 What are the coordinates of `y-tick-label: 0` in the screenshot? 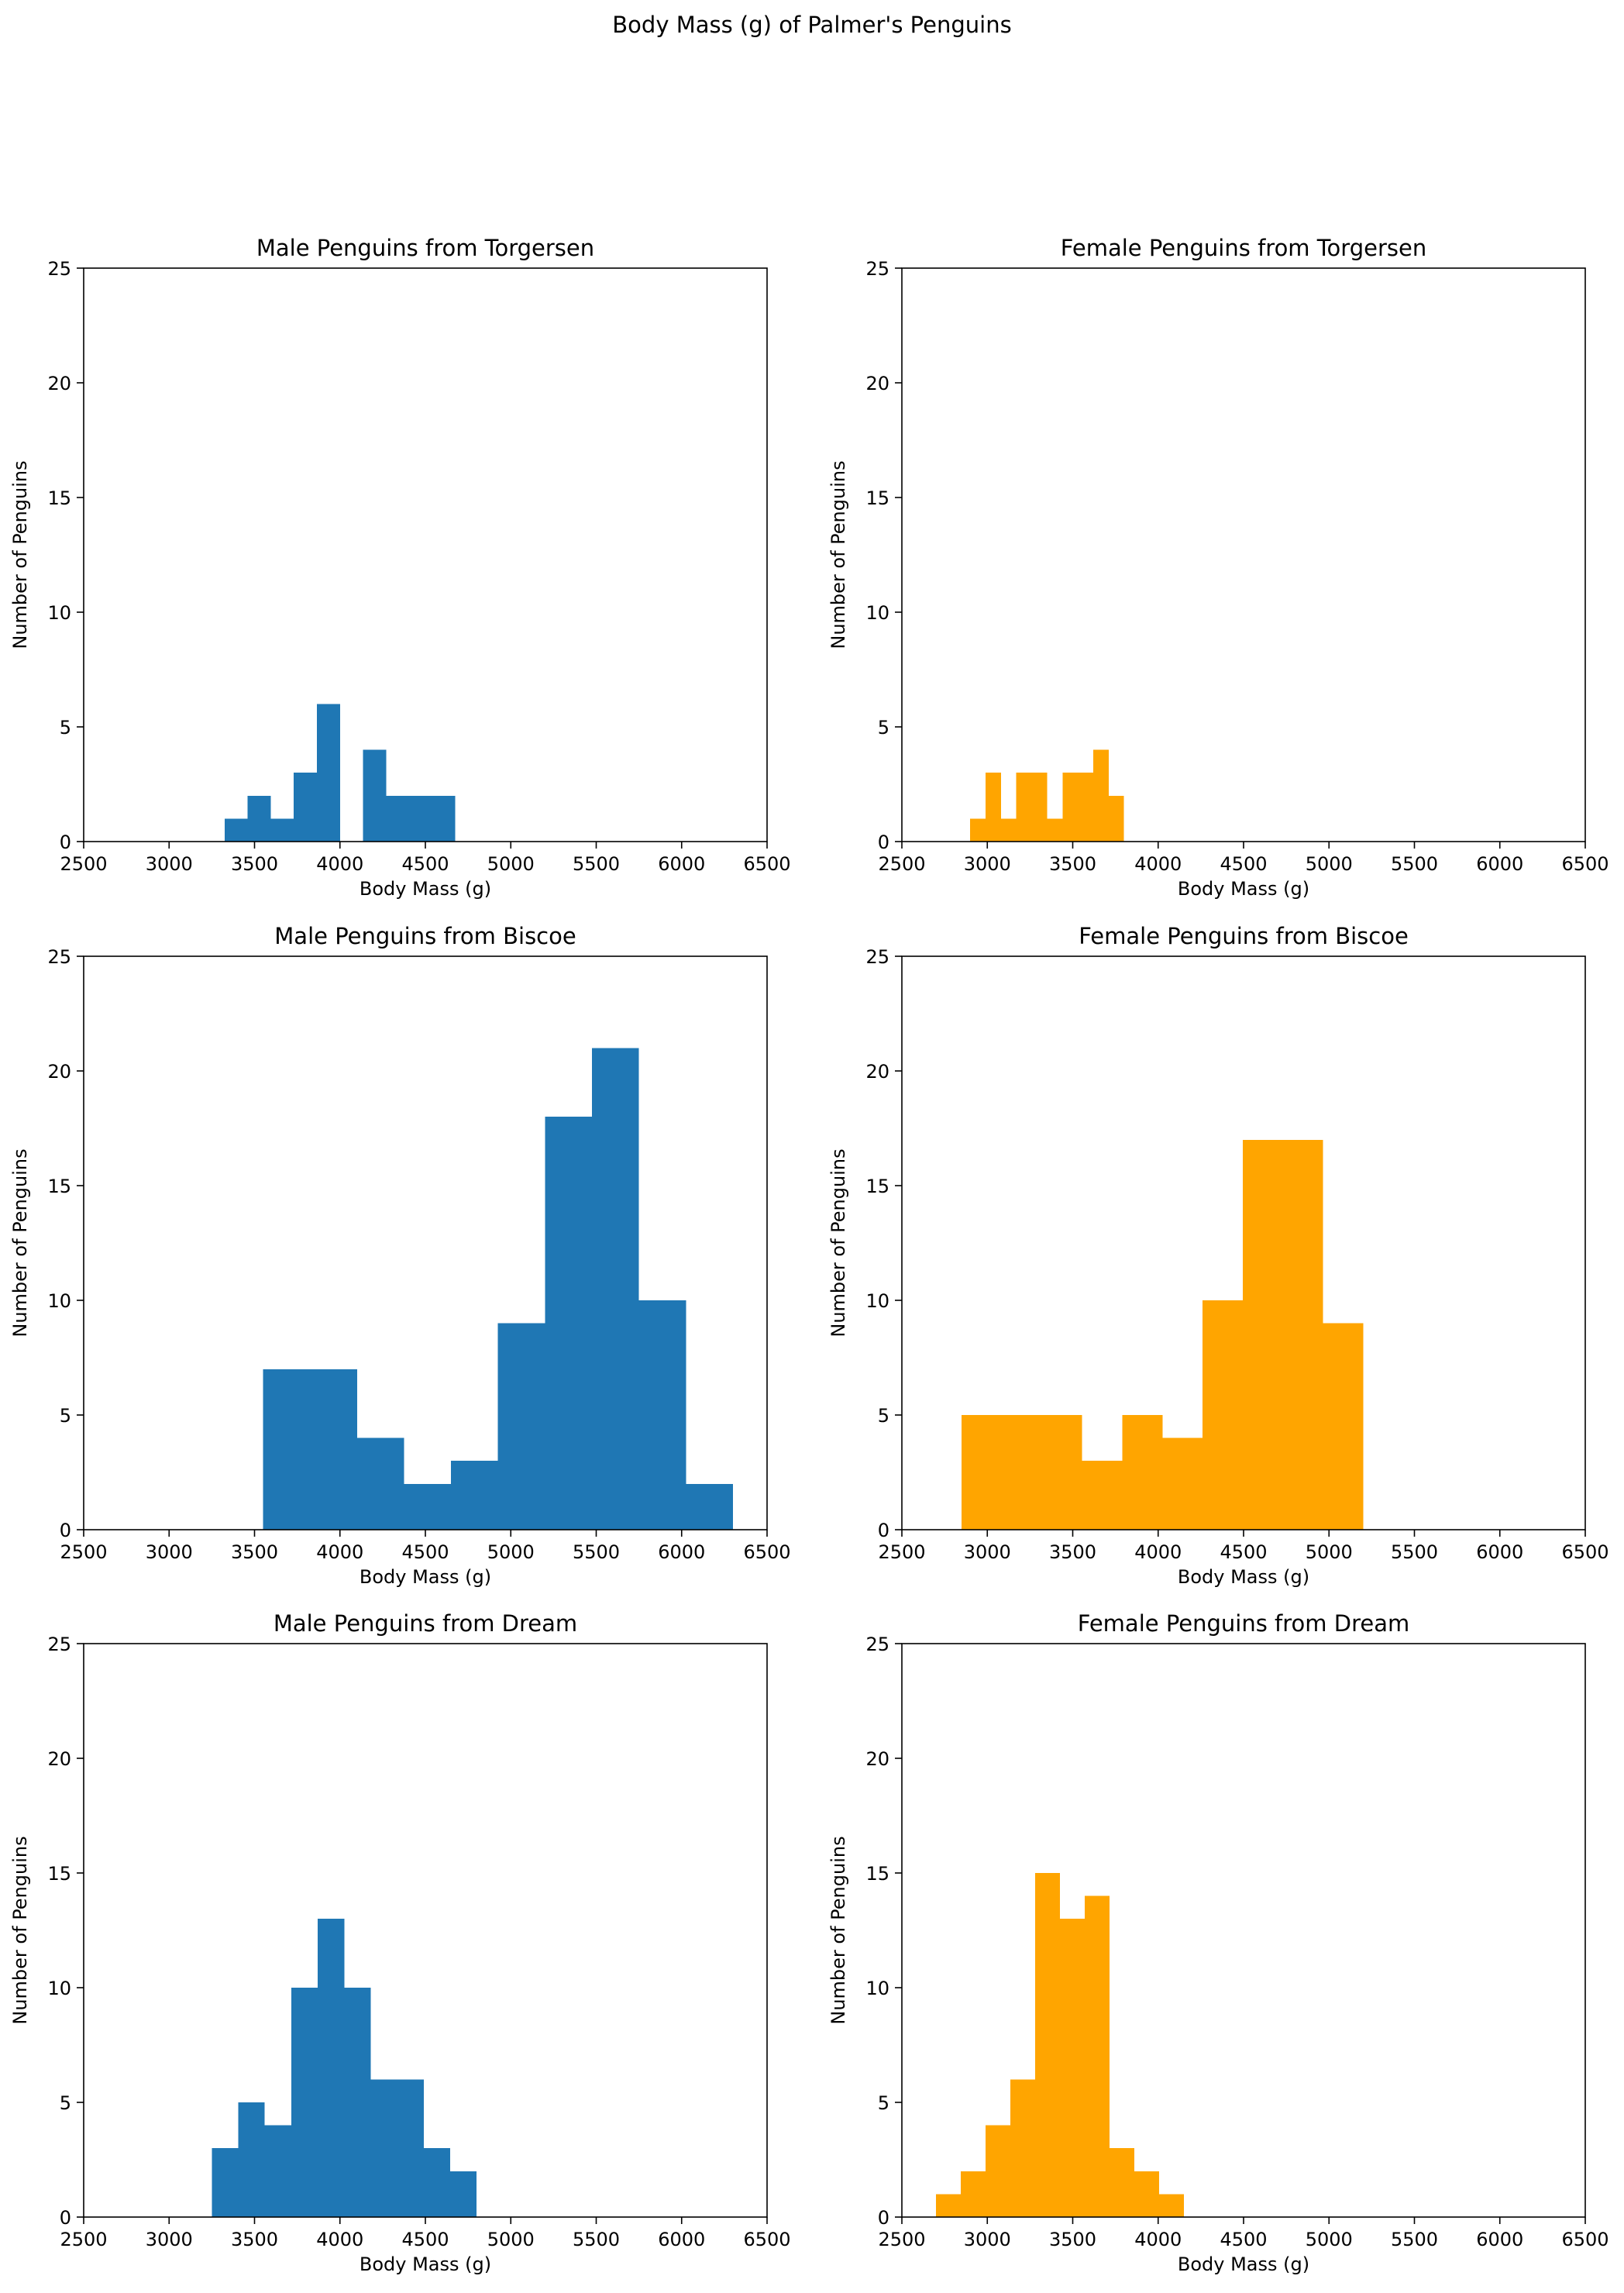 It's located at (65, 842).